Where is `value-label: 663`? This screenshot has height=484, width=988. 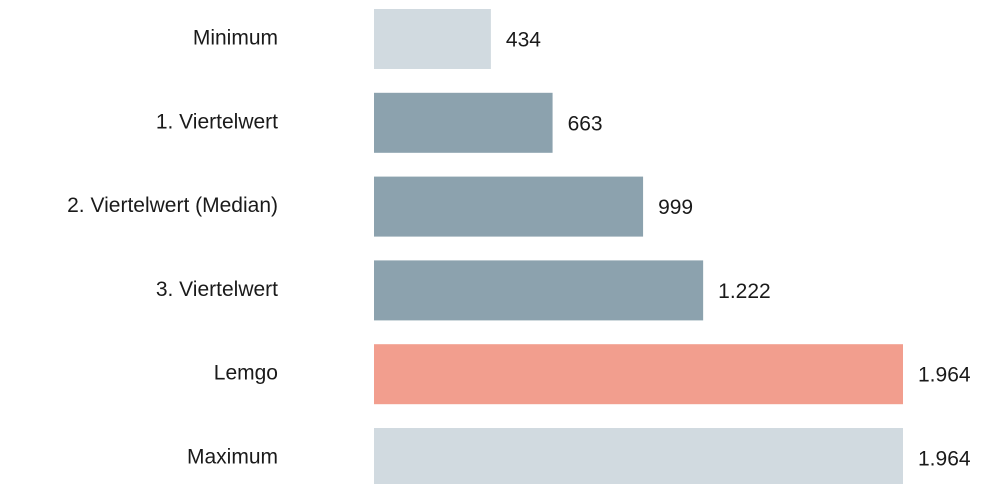 value-label: 663 is located at coordinates (585, 123).